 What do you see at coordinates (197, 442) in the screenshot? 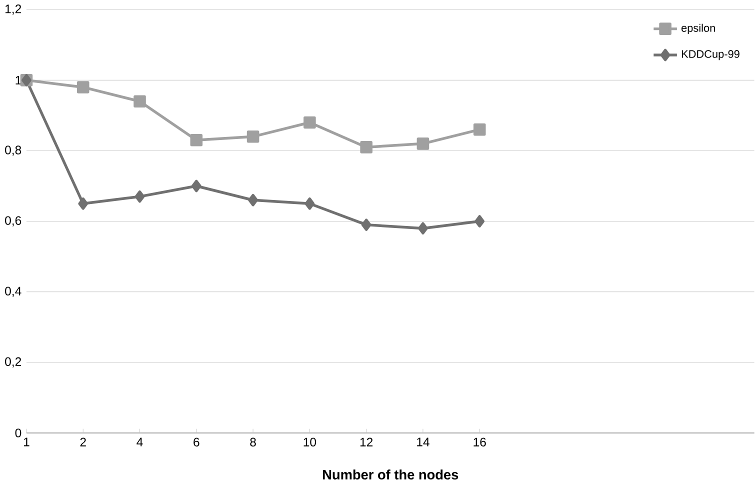
I see `x-tick-label: 6` at bounding box center [197, 442].